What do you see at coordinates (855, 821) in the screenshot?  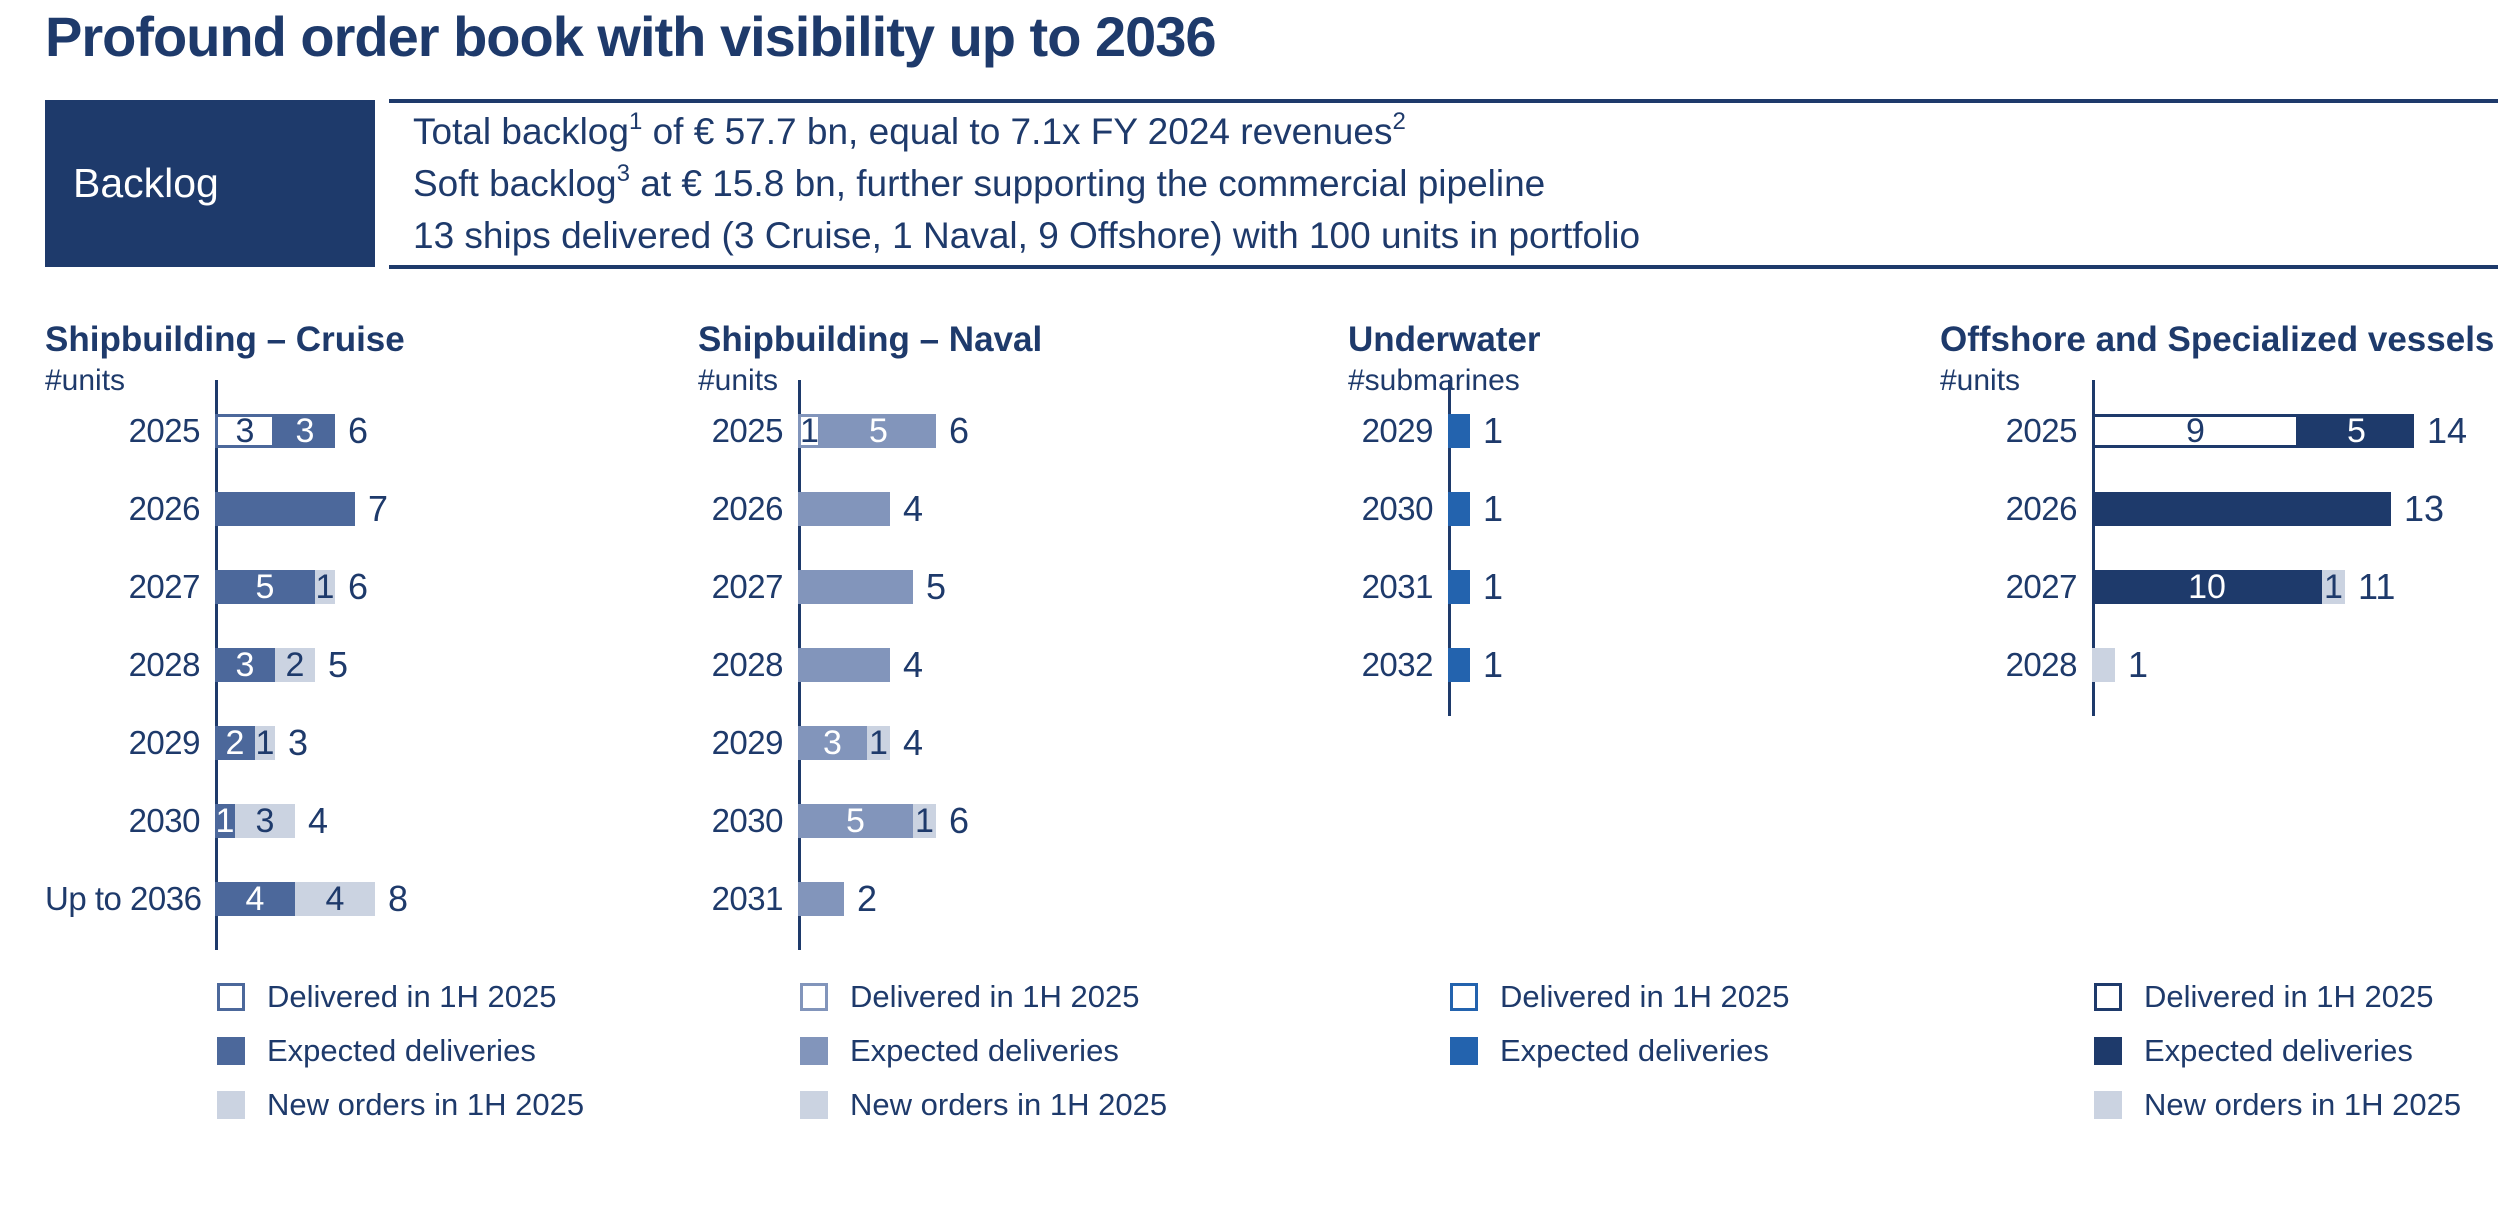 I see `bar-segment-value: 5` at bounding box center [855, 821].